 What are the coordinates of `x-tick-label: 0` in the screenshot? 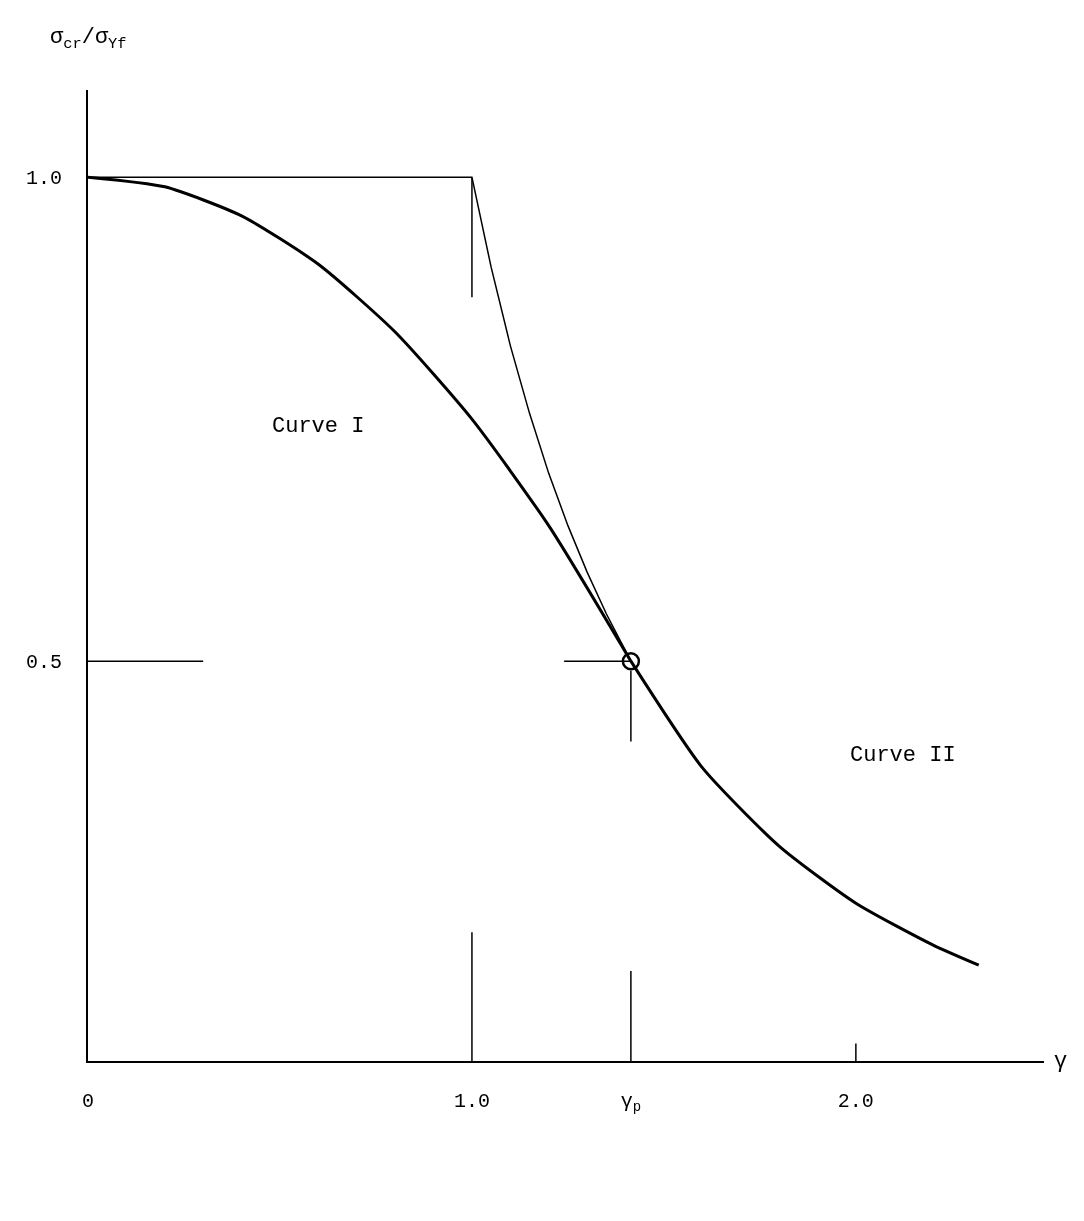 It's located at (88, 1101).